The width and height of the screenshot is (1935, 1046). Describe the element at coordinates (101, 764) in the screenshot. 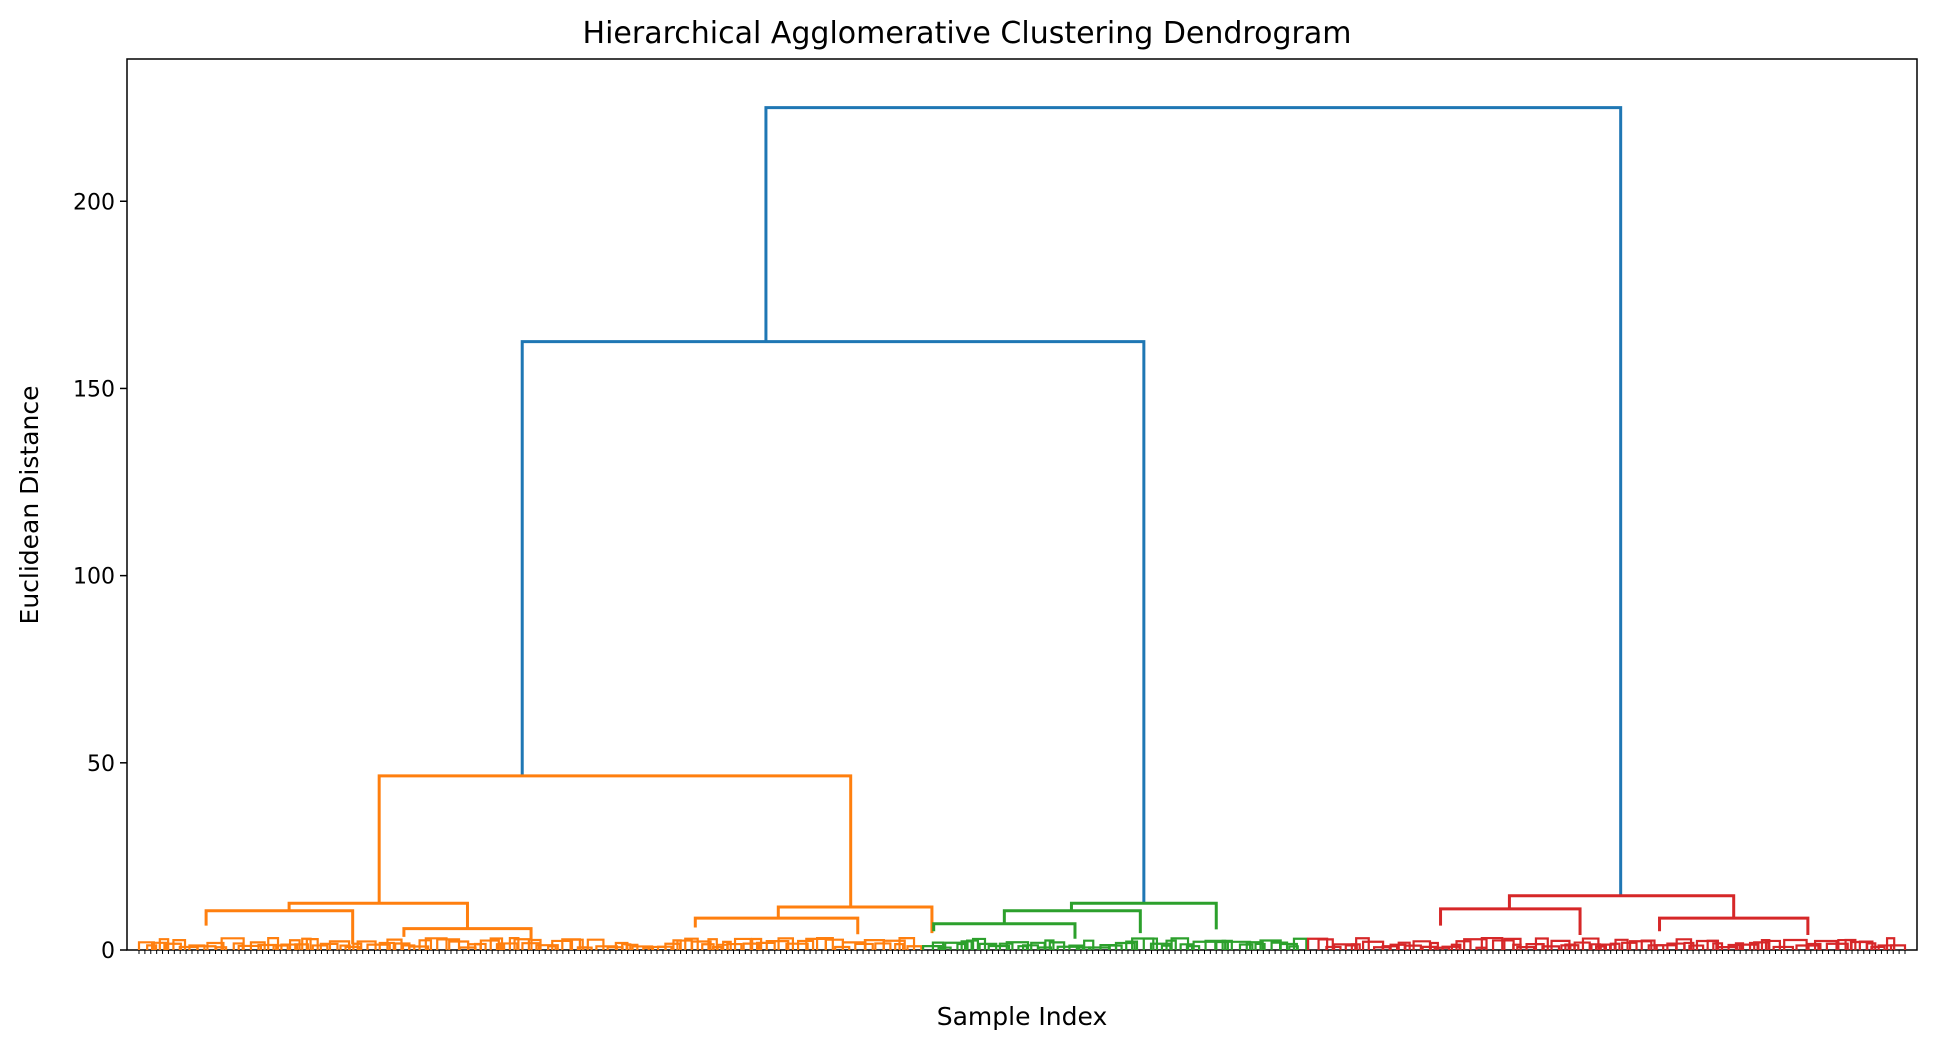

I see `y-tick-label-50: 50` at that location.